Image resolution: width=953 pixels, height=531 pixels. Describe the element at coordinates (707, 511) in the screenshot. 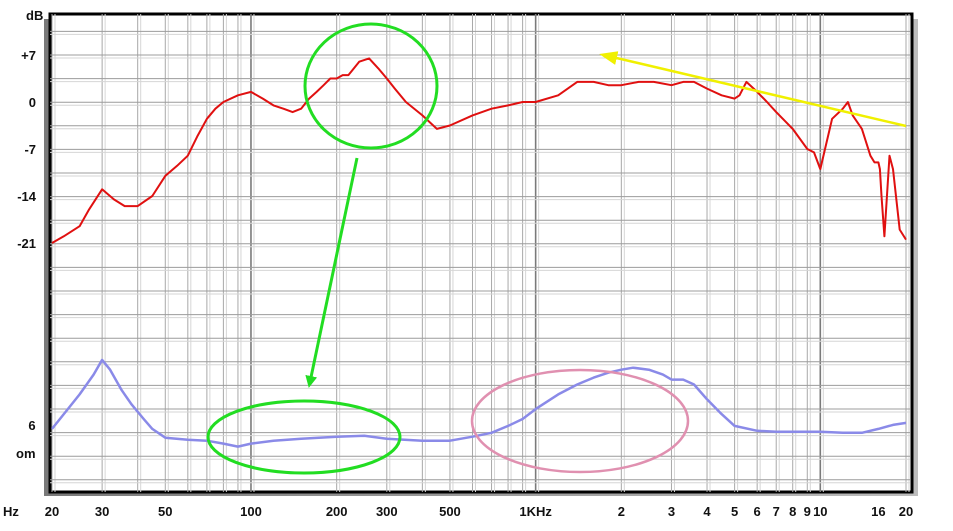

I see `x-tick-label: 4` at that location.